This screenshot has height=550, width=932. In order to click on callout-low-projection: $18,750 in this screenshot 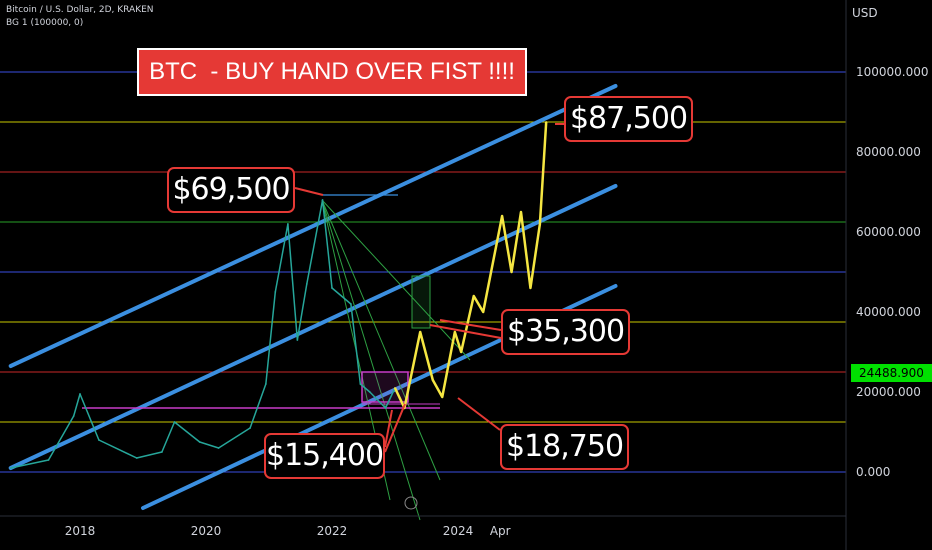, I will do `click(564, 447)`.